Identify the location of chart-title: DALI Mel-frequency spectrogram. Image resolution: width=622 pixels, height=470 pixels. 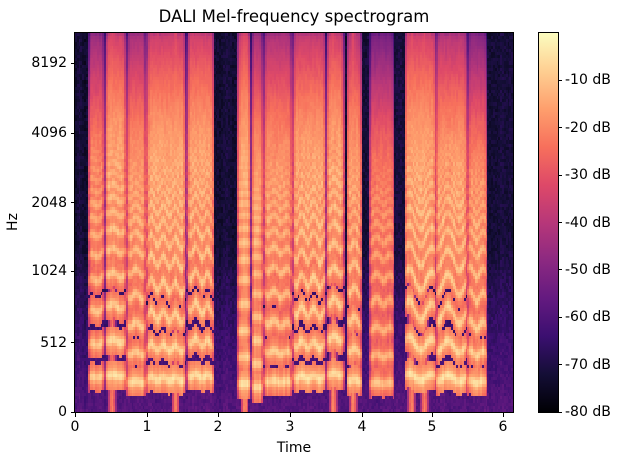
(294, 16).